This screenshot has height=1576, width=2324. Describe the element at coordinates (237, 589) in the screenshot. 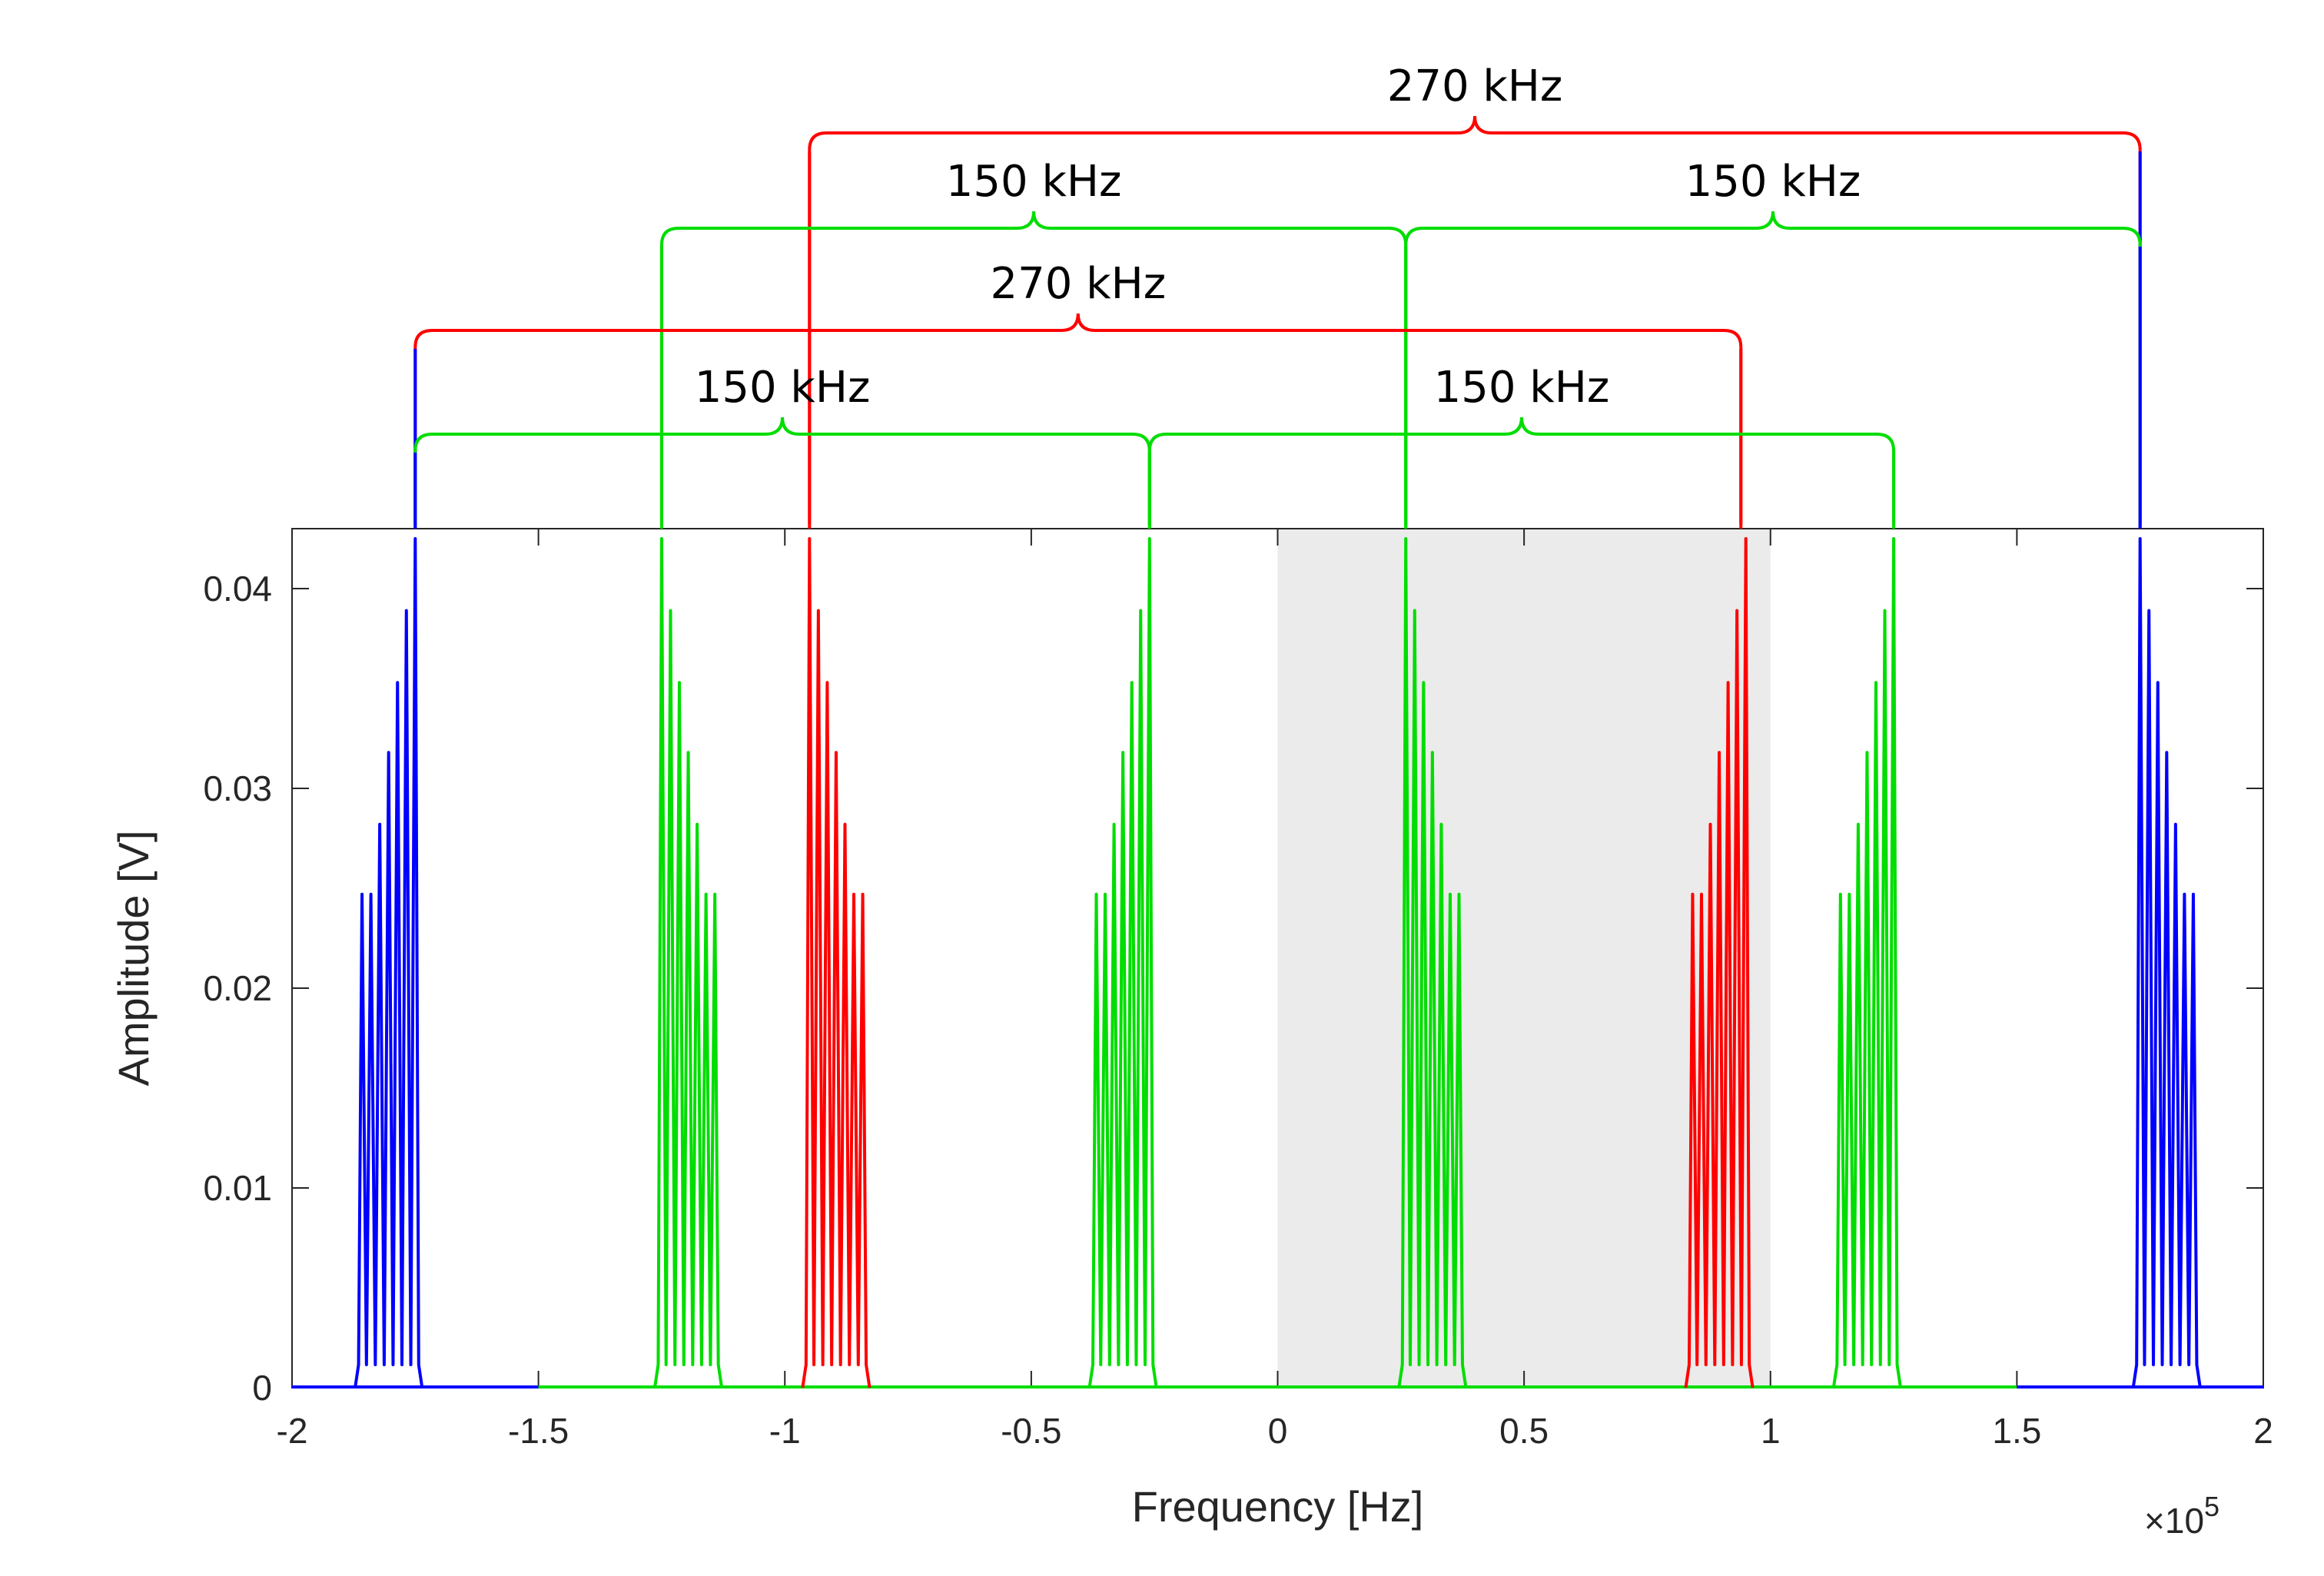

I see `y-tick-label: 0.04` at that location.